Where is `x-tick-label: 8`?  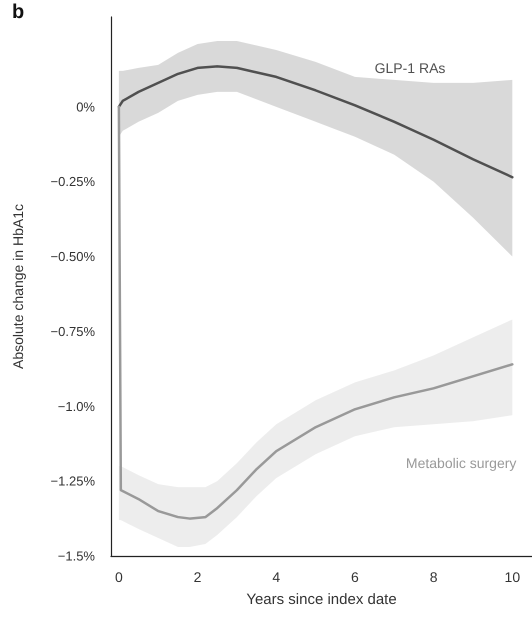 x-tick-label: 8 is located at coordinates (434, 577).